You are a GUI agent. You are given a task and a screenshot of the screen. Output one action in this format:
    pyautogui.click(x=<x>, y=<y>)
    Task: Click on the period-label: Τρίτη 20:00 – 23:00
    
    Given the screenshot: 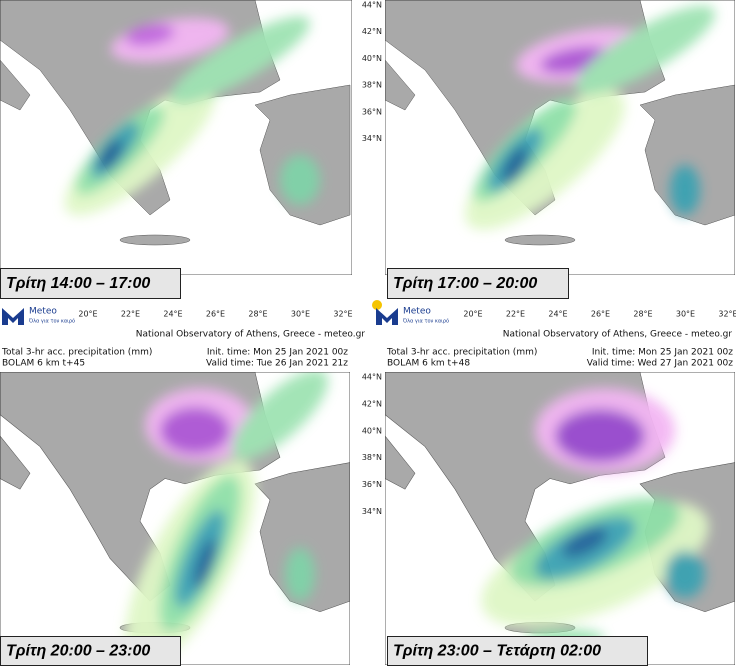 What is the action you would take?
    pyautogui.click(x=78, y=651)
    